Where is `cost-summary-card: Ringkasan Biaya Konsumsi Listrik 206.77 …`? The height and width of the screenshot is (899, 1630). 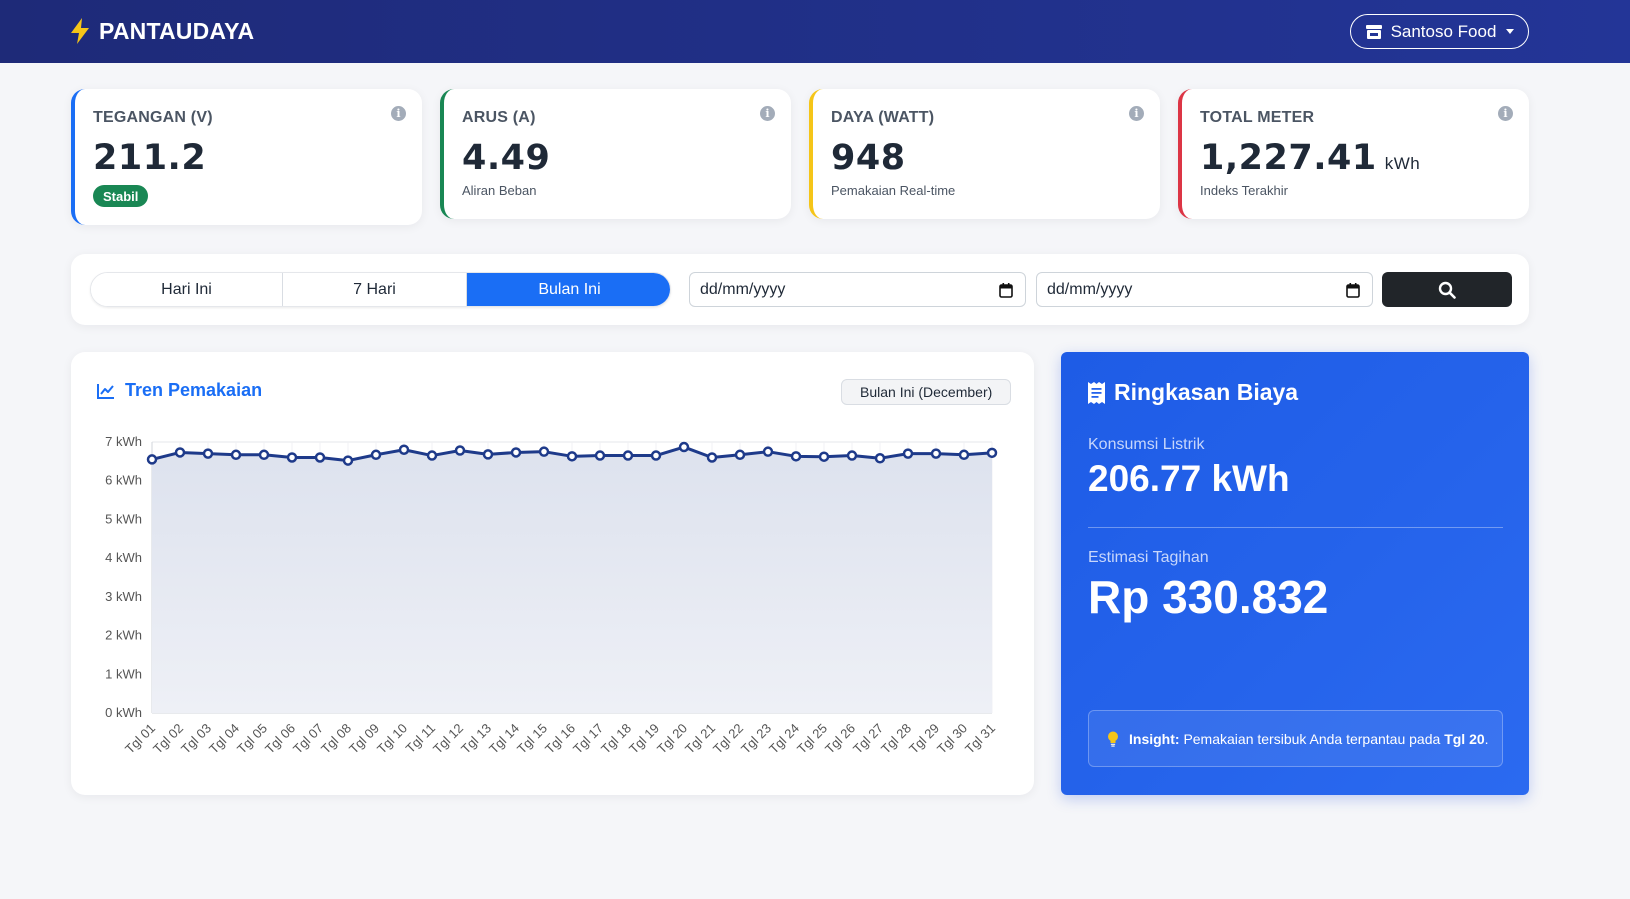 cost-summary-card: Ringkasan Biaya Konsumsi Listrik 206.77 … is located at coordinates (1295, 573).